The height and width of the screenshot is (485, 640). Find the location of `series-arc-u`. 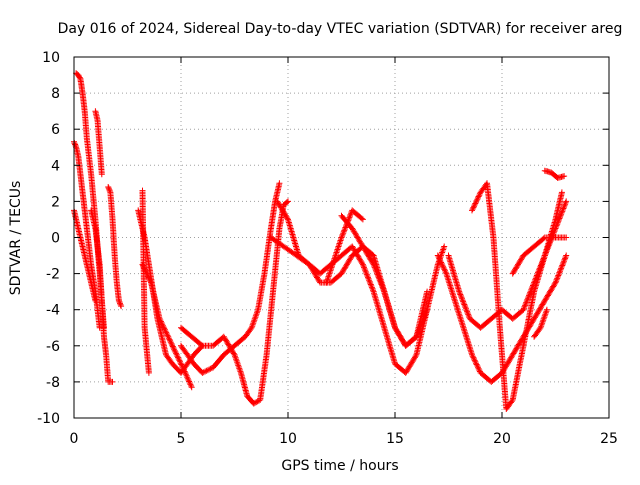

series-arc-u is located at coordinates (540, 323).